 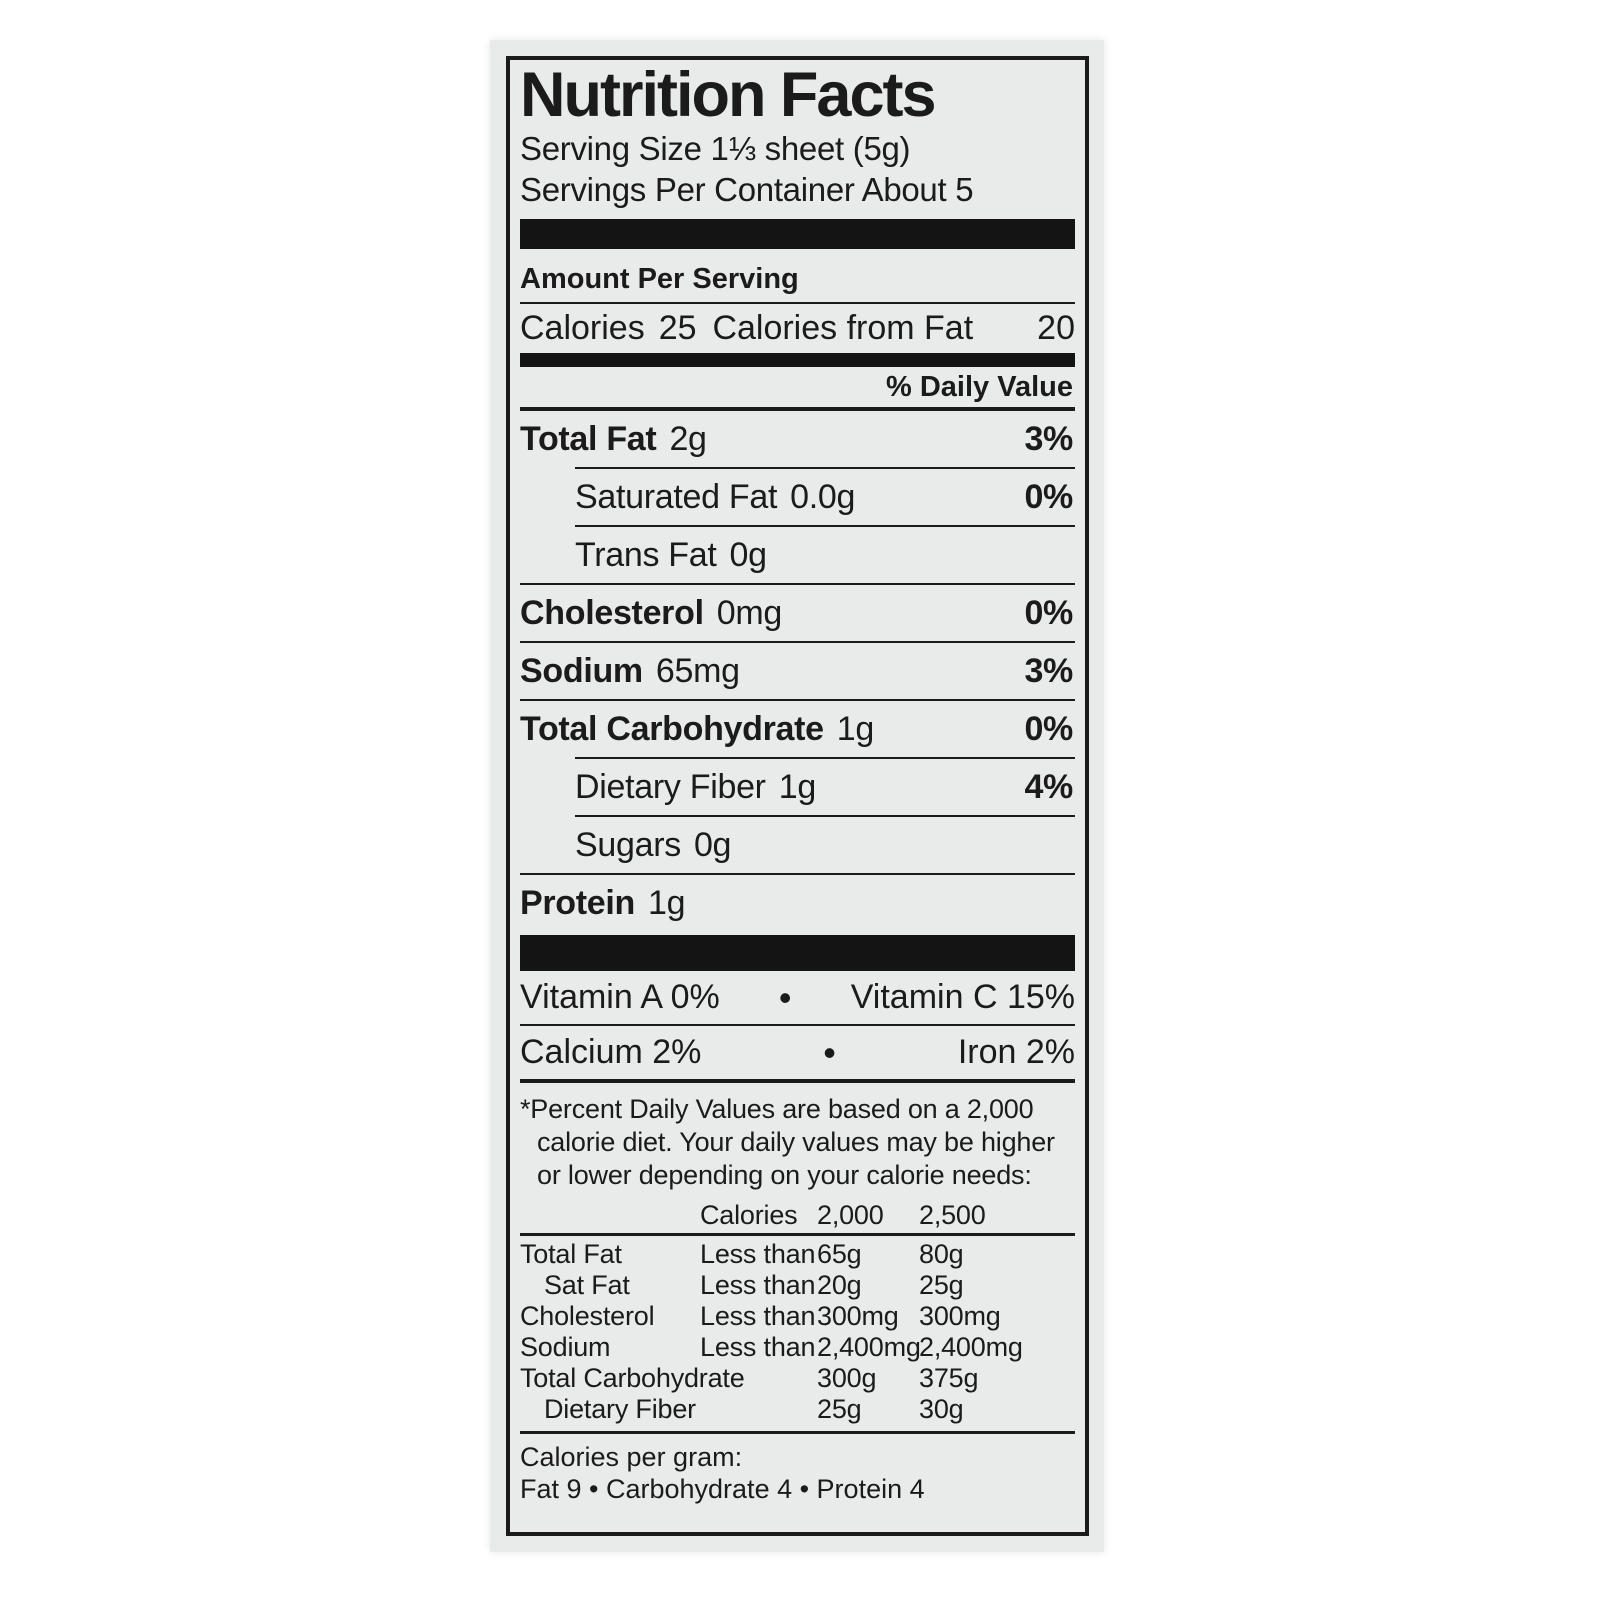 I want to click on nutrient-name: Sugars, so click(x=628, y=844).